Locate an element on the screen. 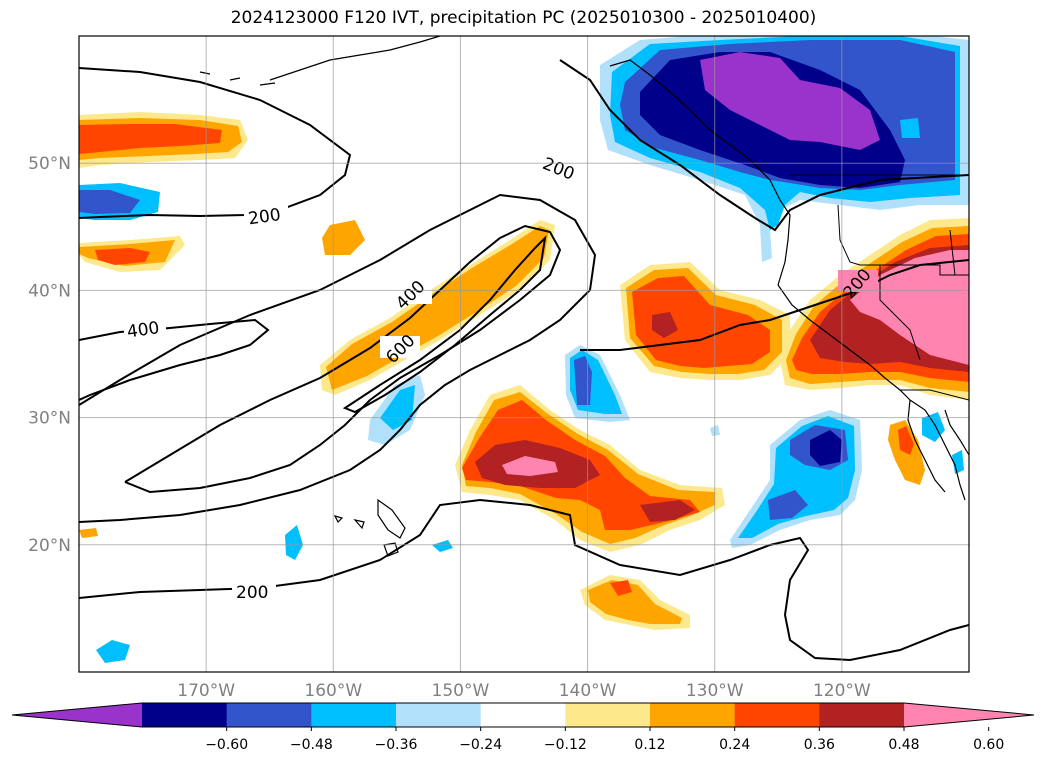  colorbar-tick-label: −0.48 is located at coordinates (311, 745).